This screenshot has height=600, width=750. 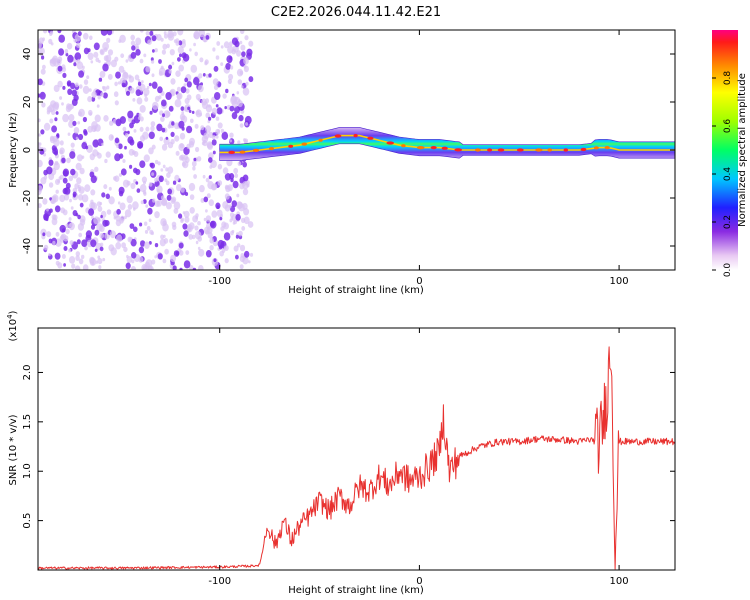 I want to click on colorbar-tick-label: 0.0, so click(x=728, y=270).